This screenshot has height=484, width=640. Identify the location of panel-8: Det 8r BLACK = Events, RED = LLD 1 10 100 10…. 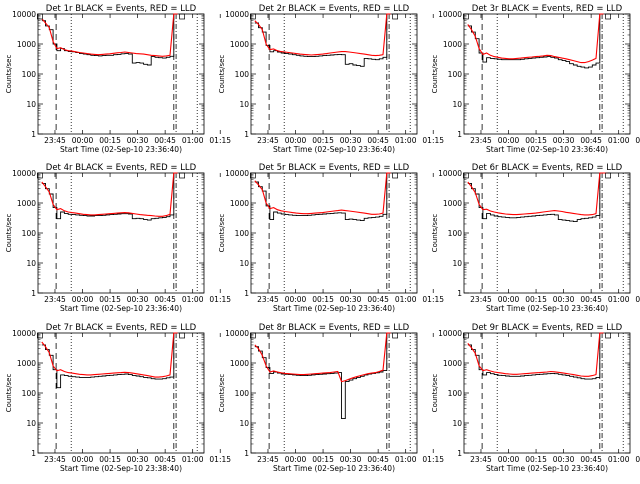
(331, 398).